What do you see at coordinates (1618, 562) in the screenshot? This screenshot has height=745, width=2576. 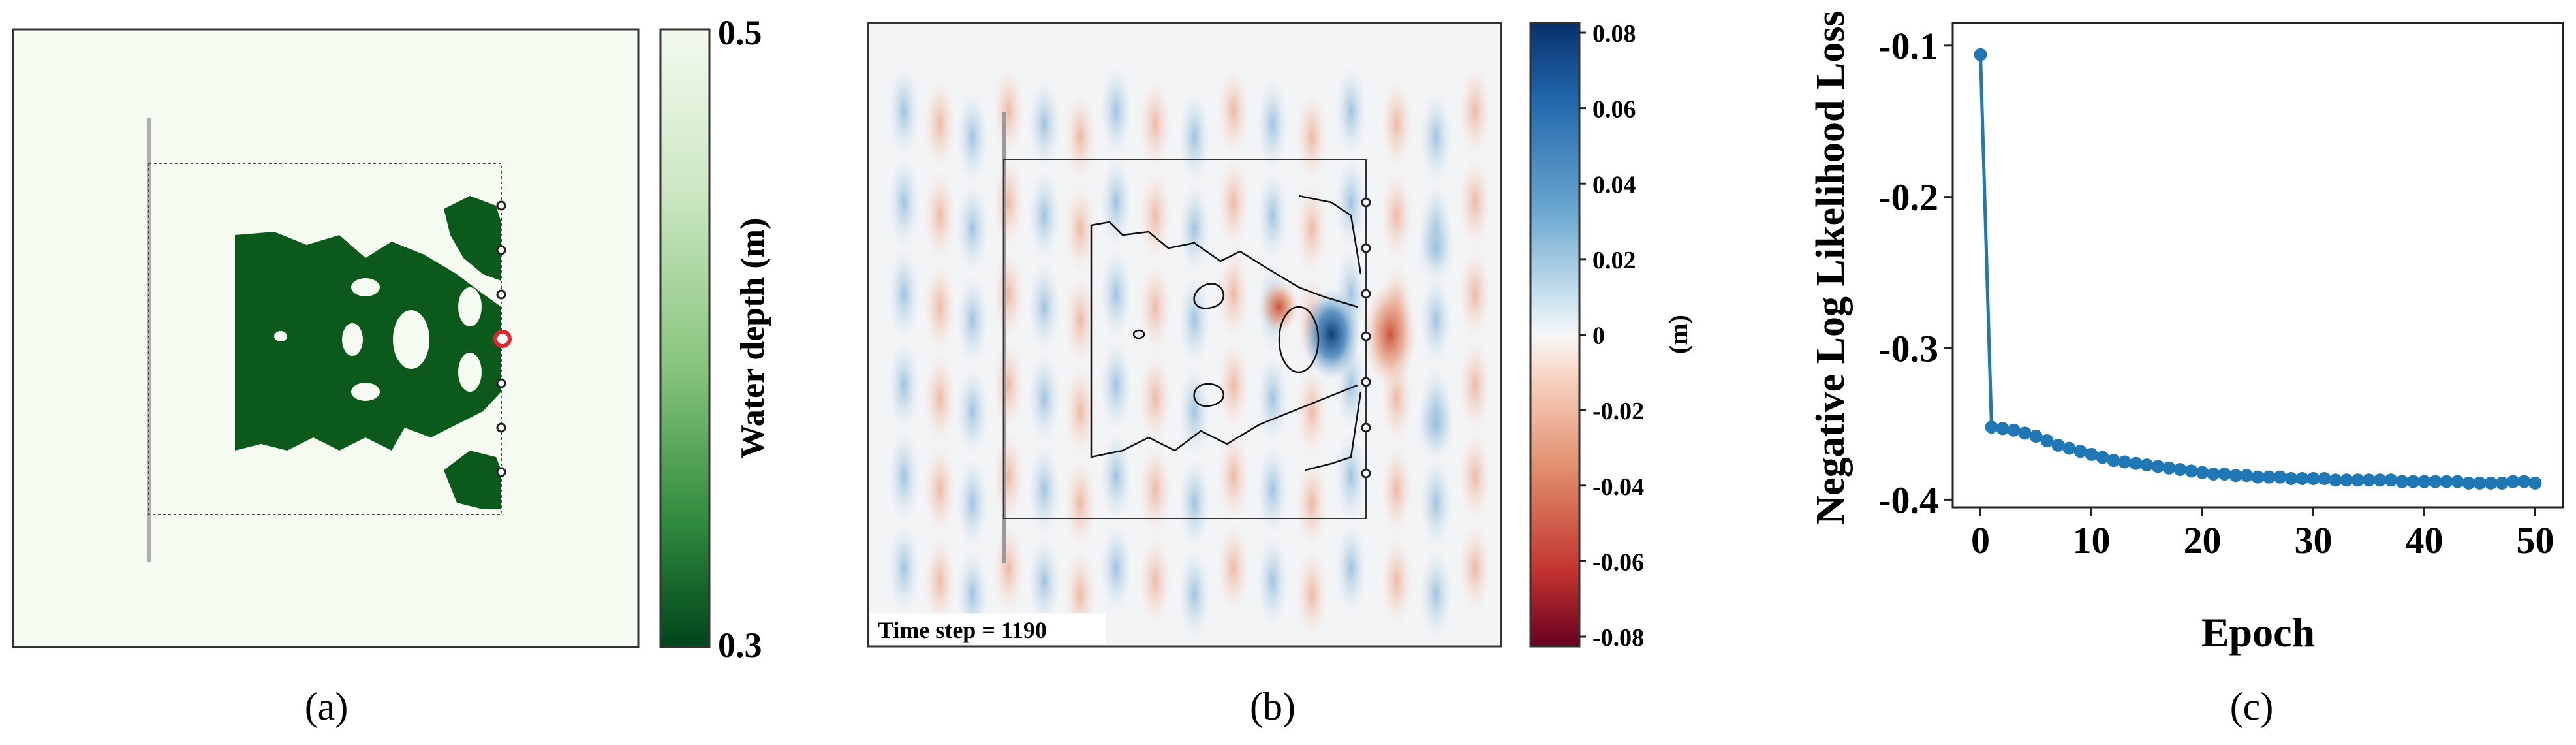 I see `colorbar-b-tick-label: -0.06` at bounding box center [1618, 562].